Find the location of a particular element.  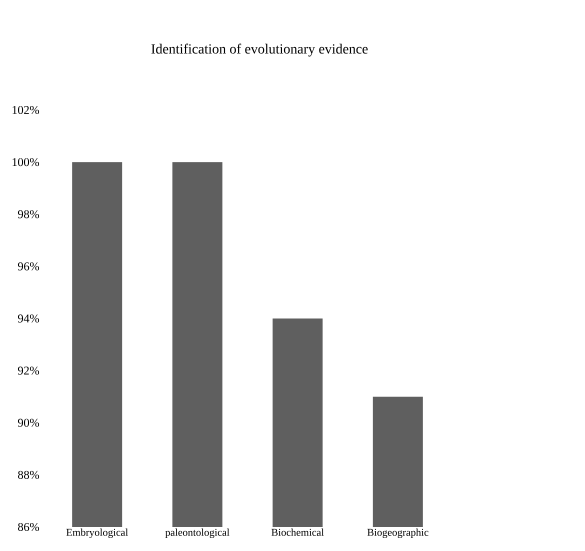

y-tick-label: 92% is located at coordinates (29, 370).